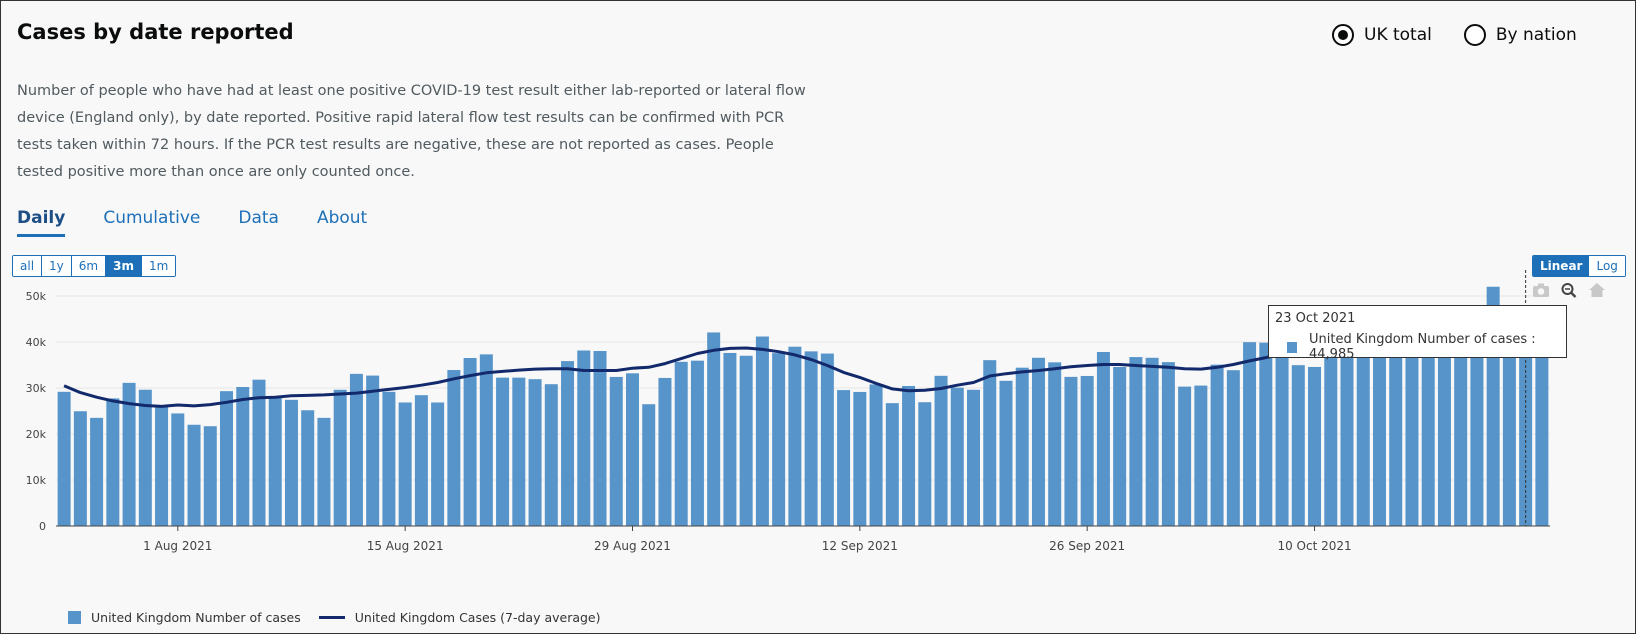 This screenshot has height=634, width=1636. What do you see at coordinates (1343, 35) in the screenshot?
I see `radio-checked-icon` at bounding box center [1343, 35].